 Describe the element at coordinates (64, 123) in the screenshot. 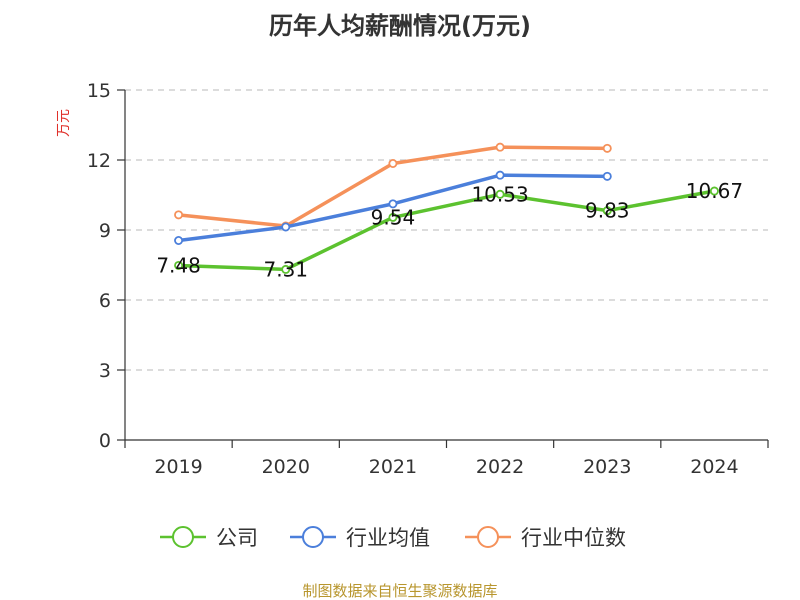

I see `y-axis-label: 万元` at that location.